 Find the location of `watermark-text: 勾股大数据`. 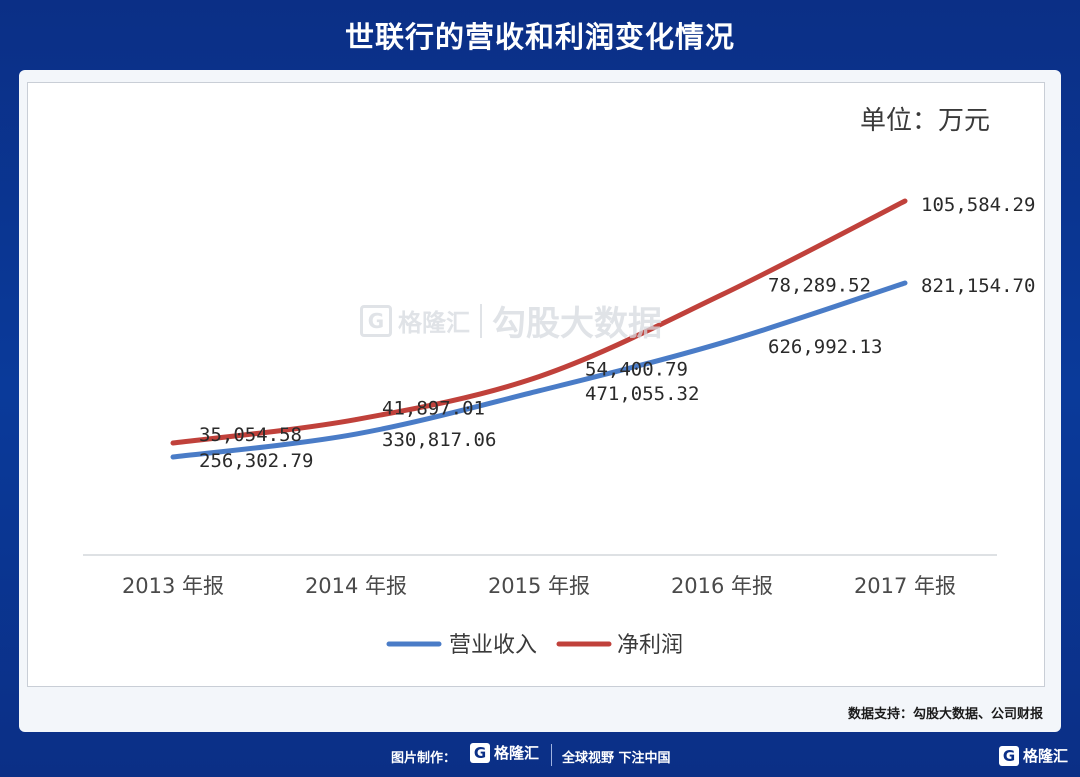

watermark-text: 勾股大数据 is located at coordinates (577, 324).